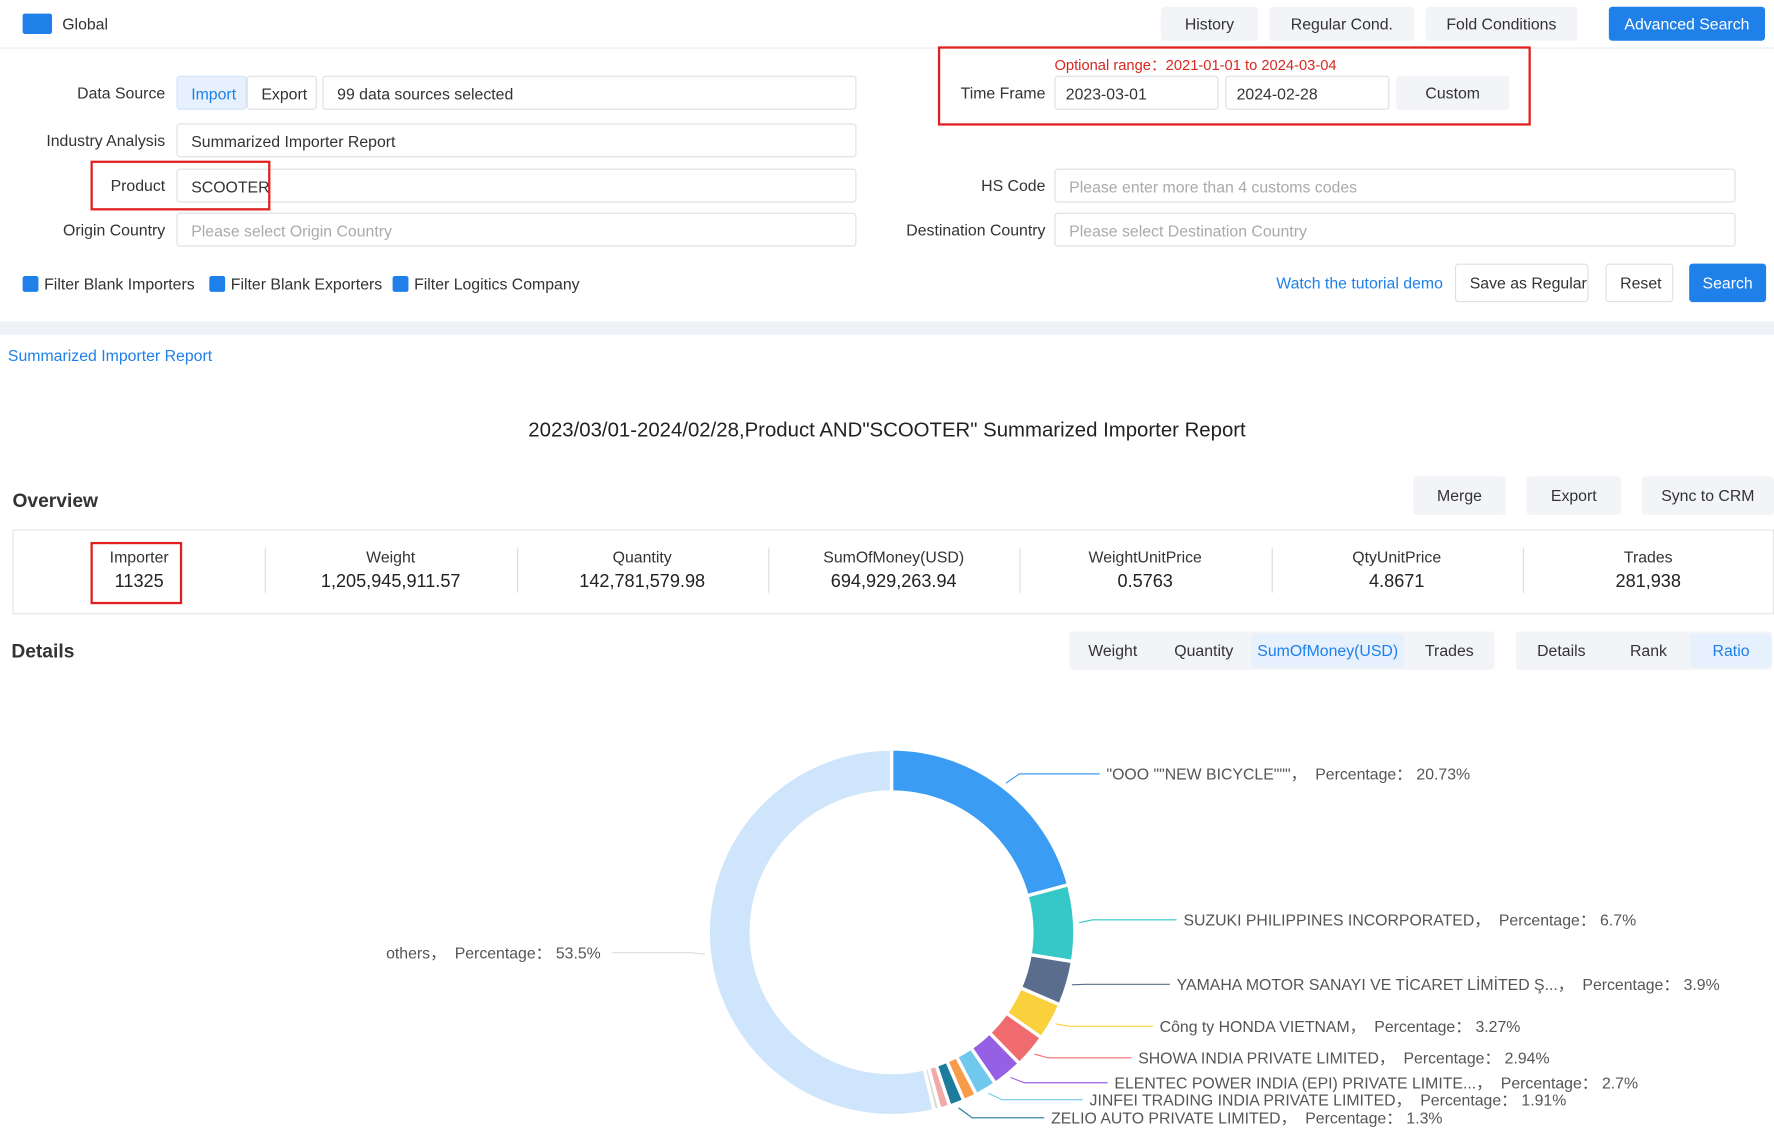  What do you see at coordinates (139, 570) in the screenshot?
I see `stat: Importer 11325` at bounding box center [139, 570].